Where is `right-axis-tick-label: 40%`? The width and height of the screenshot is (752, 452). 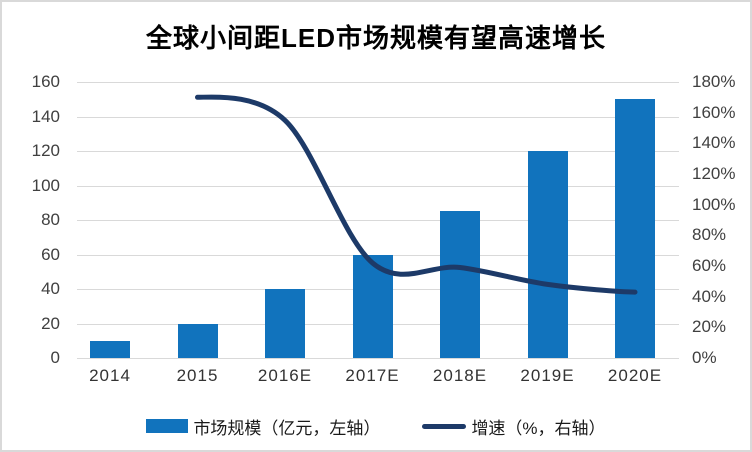
right-axis-tick-label: 40% is located at coordinates (709, 296).